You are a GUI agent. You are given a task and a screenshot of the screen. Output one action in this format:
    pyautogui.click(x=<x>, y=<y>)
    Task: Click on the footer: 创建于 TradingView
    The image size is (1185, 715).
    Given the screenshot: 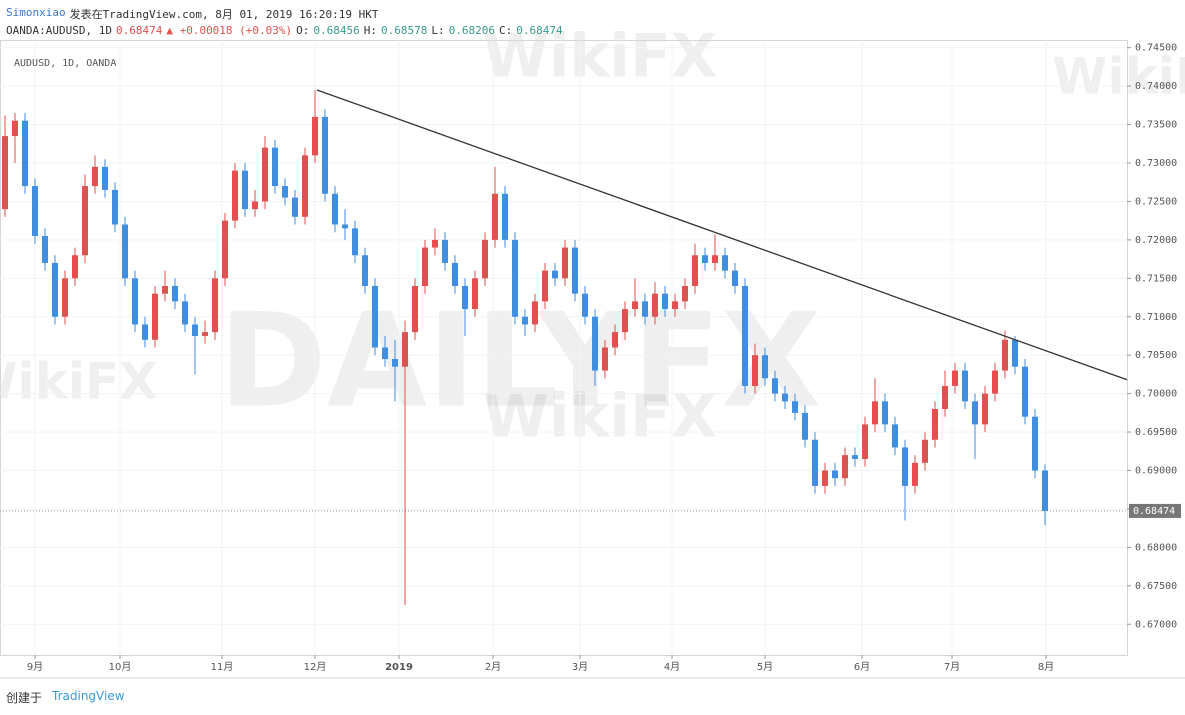 What is the action you would take?
    pyautogui.click(x=65, y=697)
    